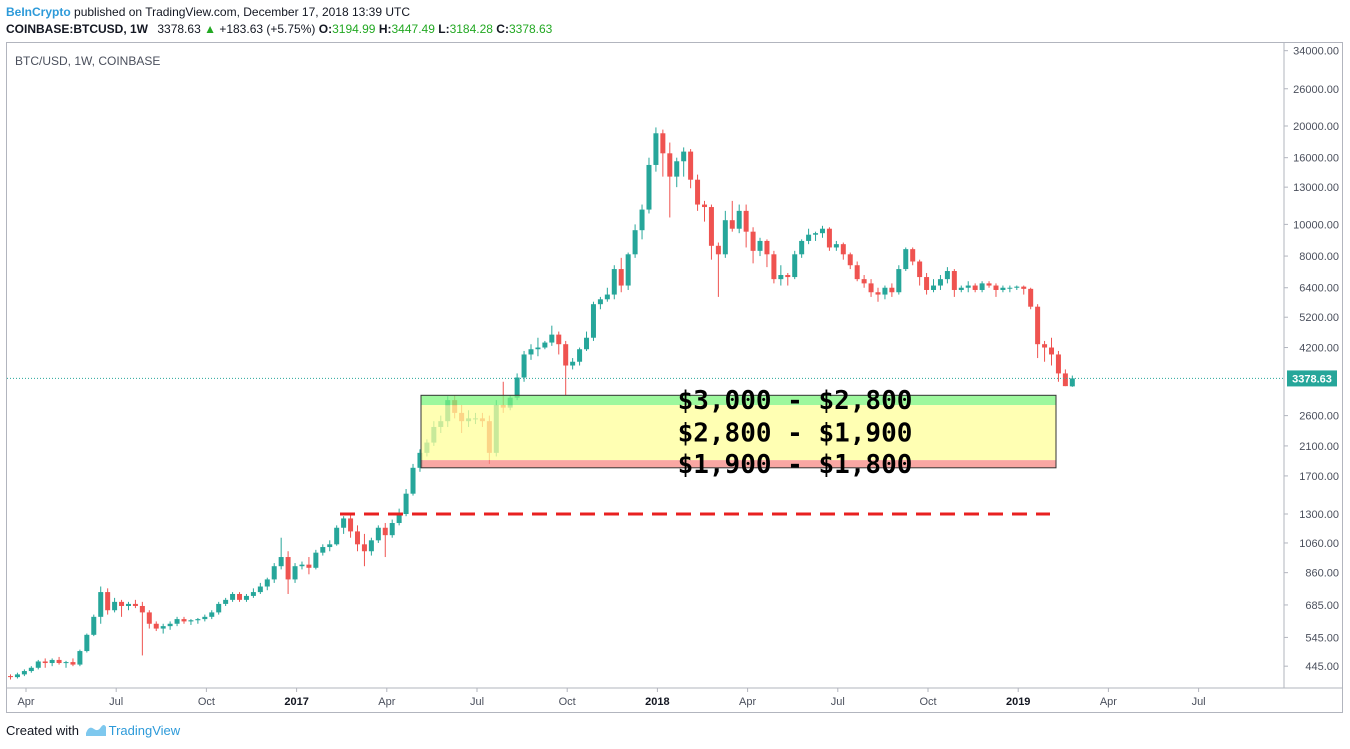 The image size is (1350, 749). I want to click on footer: Created with TradingView, so click(93, 730).